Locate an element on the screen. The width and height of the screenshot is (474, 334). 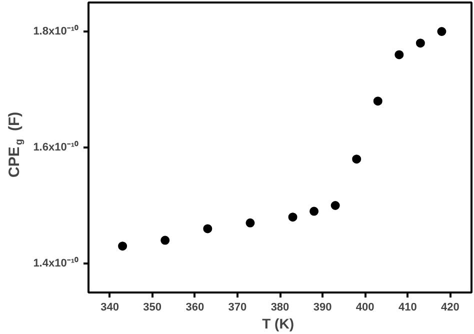
x-tick-label: 410 is located at coordinates (407, 308).